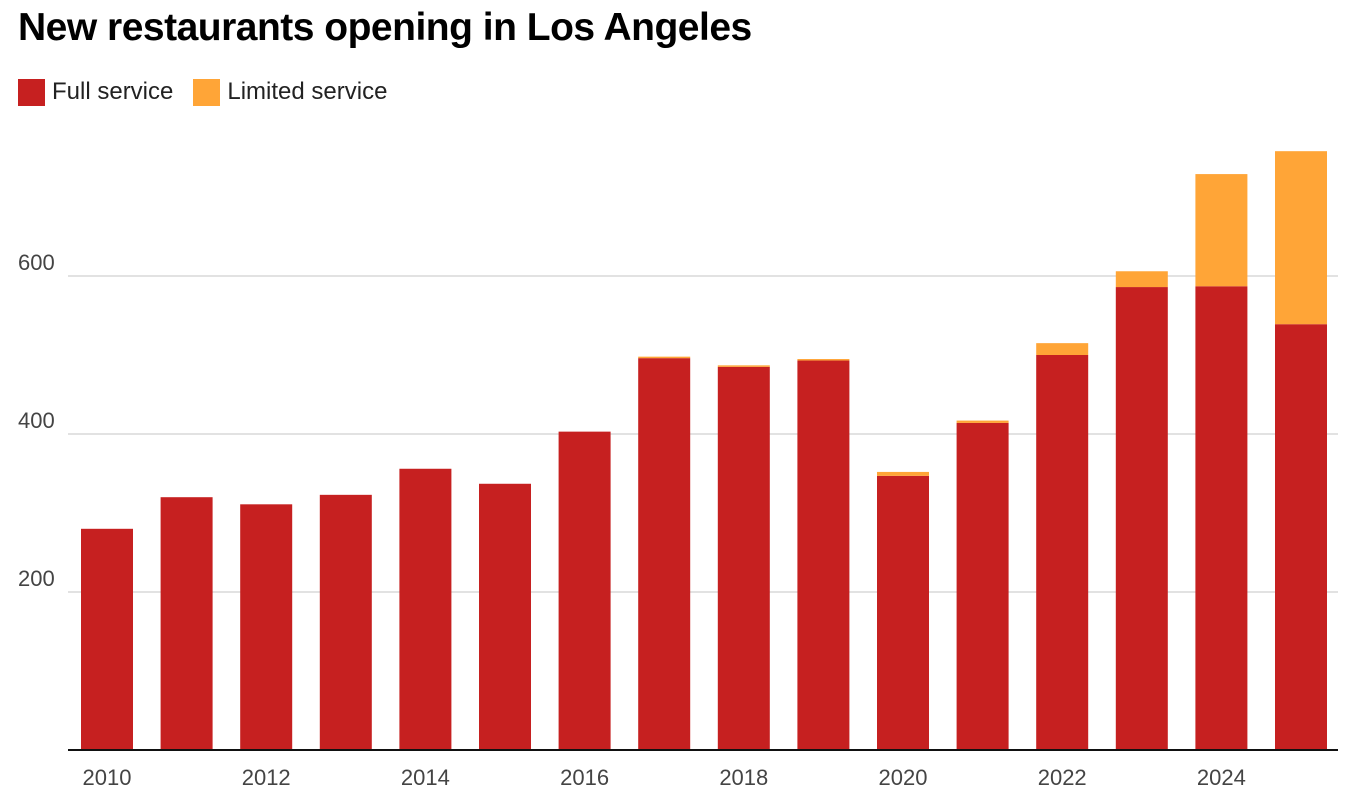  What do you see at coordinates (743, 777) in the screenshot?
I see `x-tick-label-2018: 2018` at bounding box center [743, 777].